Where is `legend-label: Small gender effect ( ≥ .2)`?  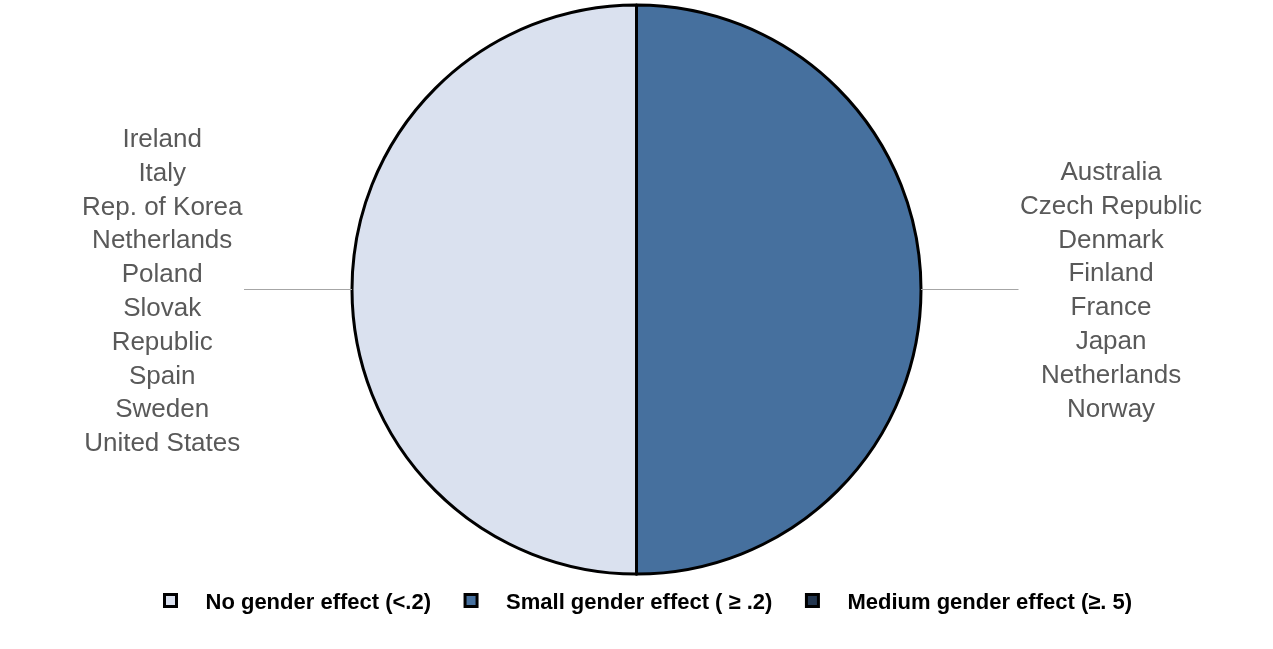 legend-label: Small gender effect ( ≥ .2) is located at coordinates (639, 602).